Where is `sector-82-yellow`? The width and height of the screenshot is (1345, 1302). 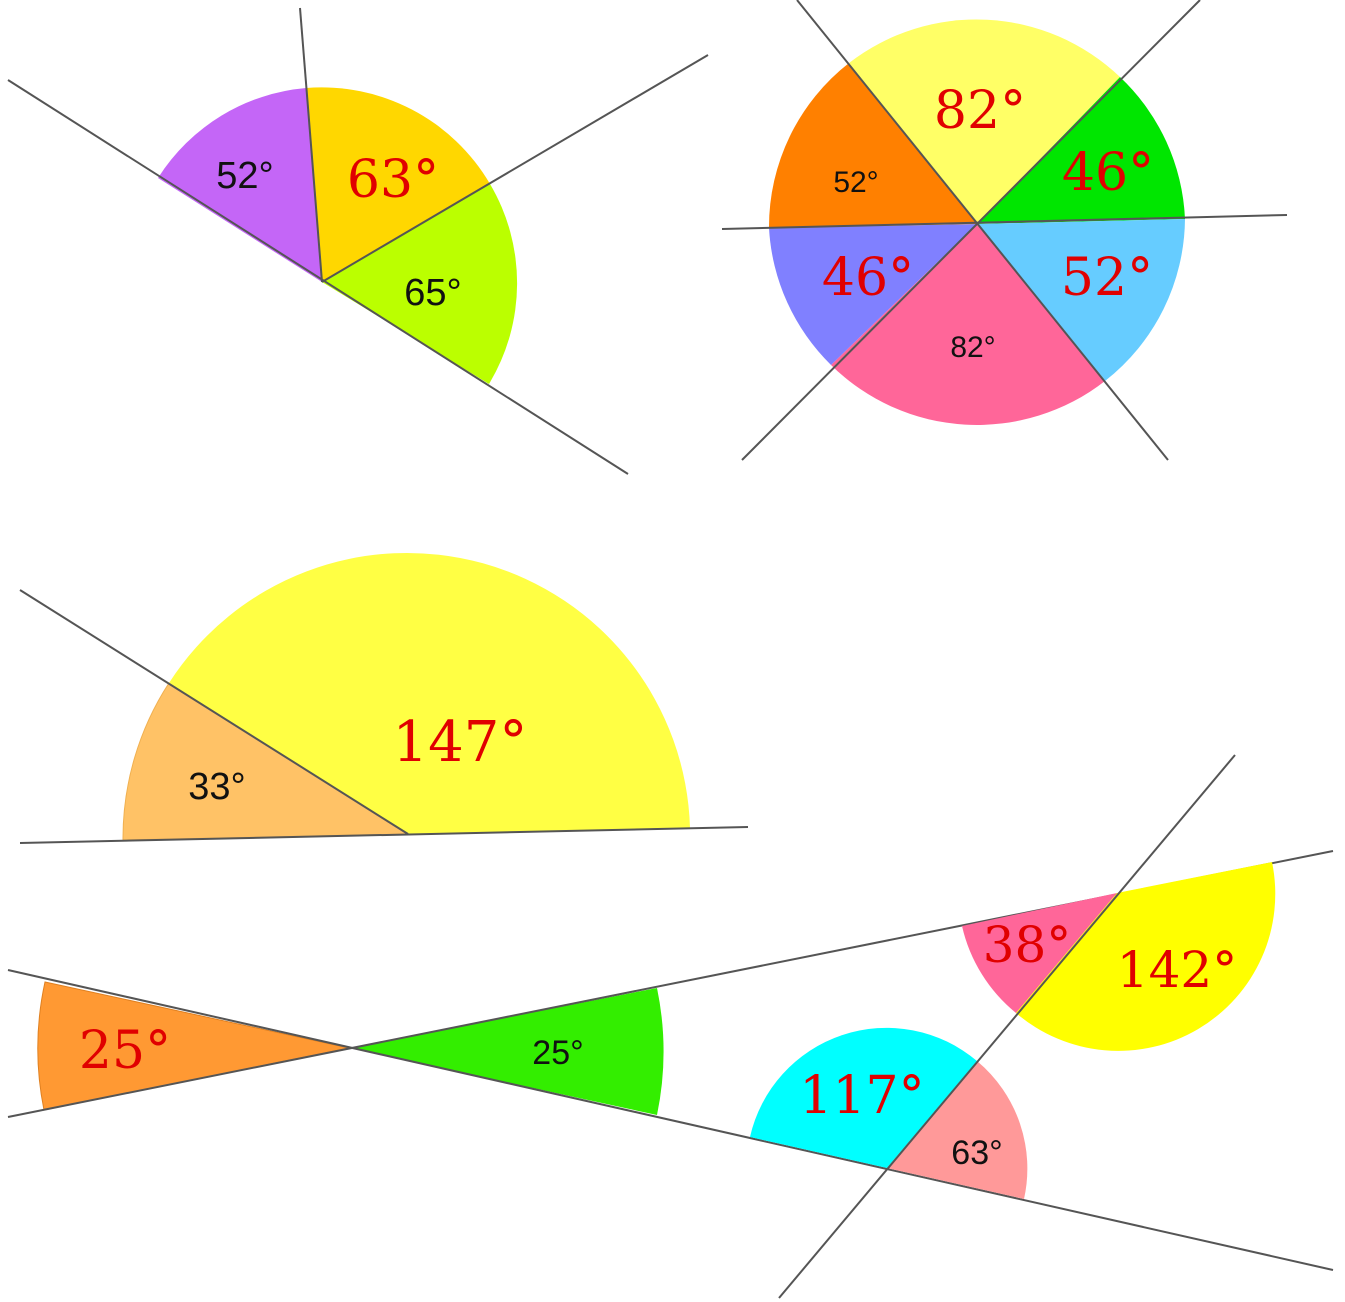
sector-82-yellow is located at coordinates (984, 122).